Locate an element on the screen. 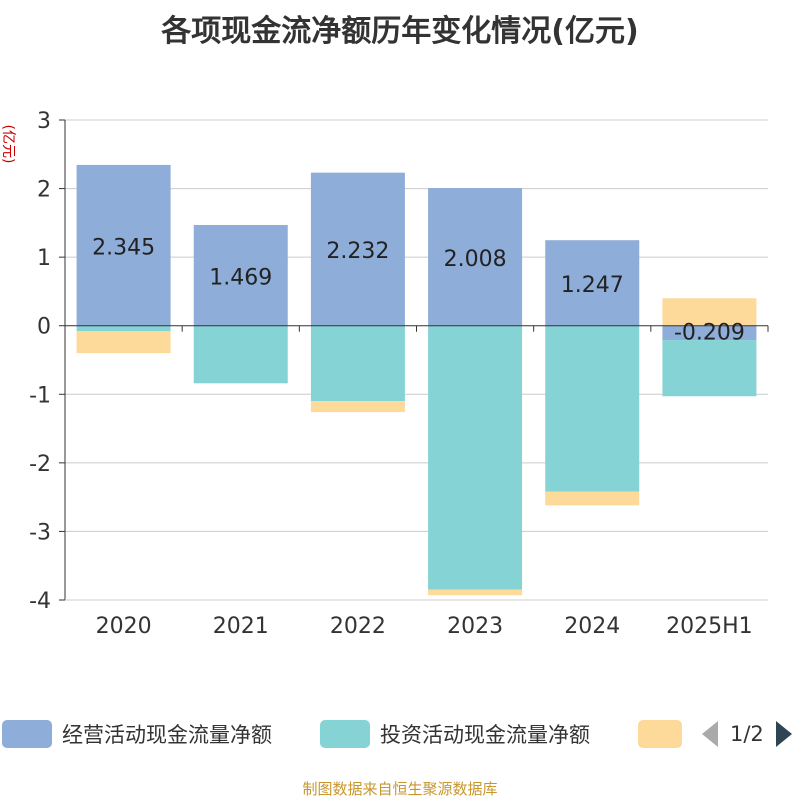 The height and width of the screenshot is (800, 800). y-tick-label: 3 is located at coordinates (44, 121).